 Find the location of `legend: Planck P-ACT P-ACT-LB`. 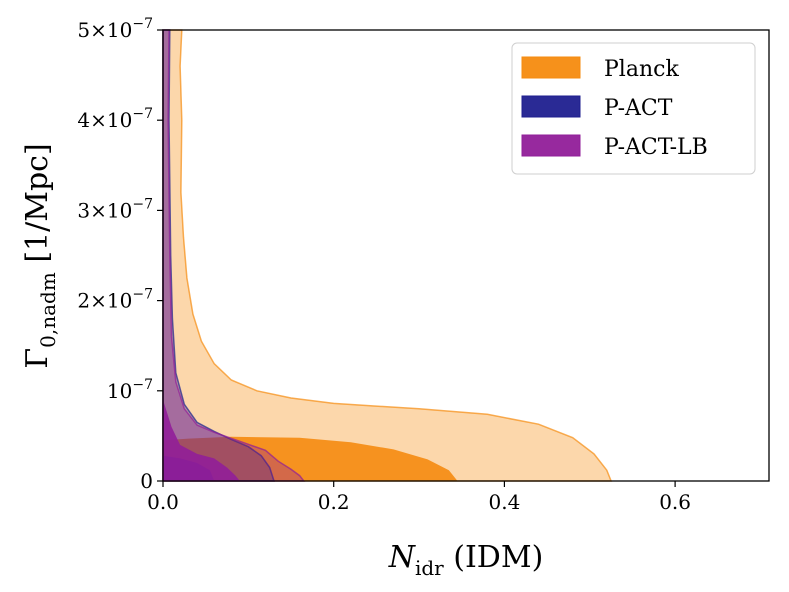

legend: Planck P-ACT P-ACT-LB is located at coordinates (633, 108).